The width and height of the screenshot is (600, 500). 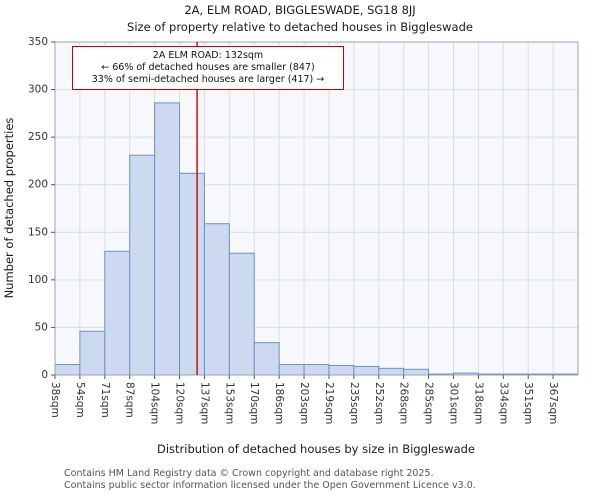 What do you see at coordinates (279, 403) in the screenshot?
I see `svg-text: 186sqm` at bounding box center [279, 403].